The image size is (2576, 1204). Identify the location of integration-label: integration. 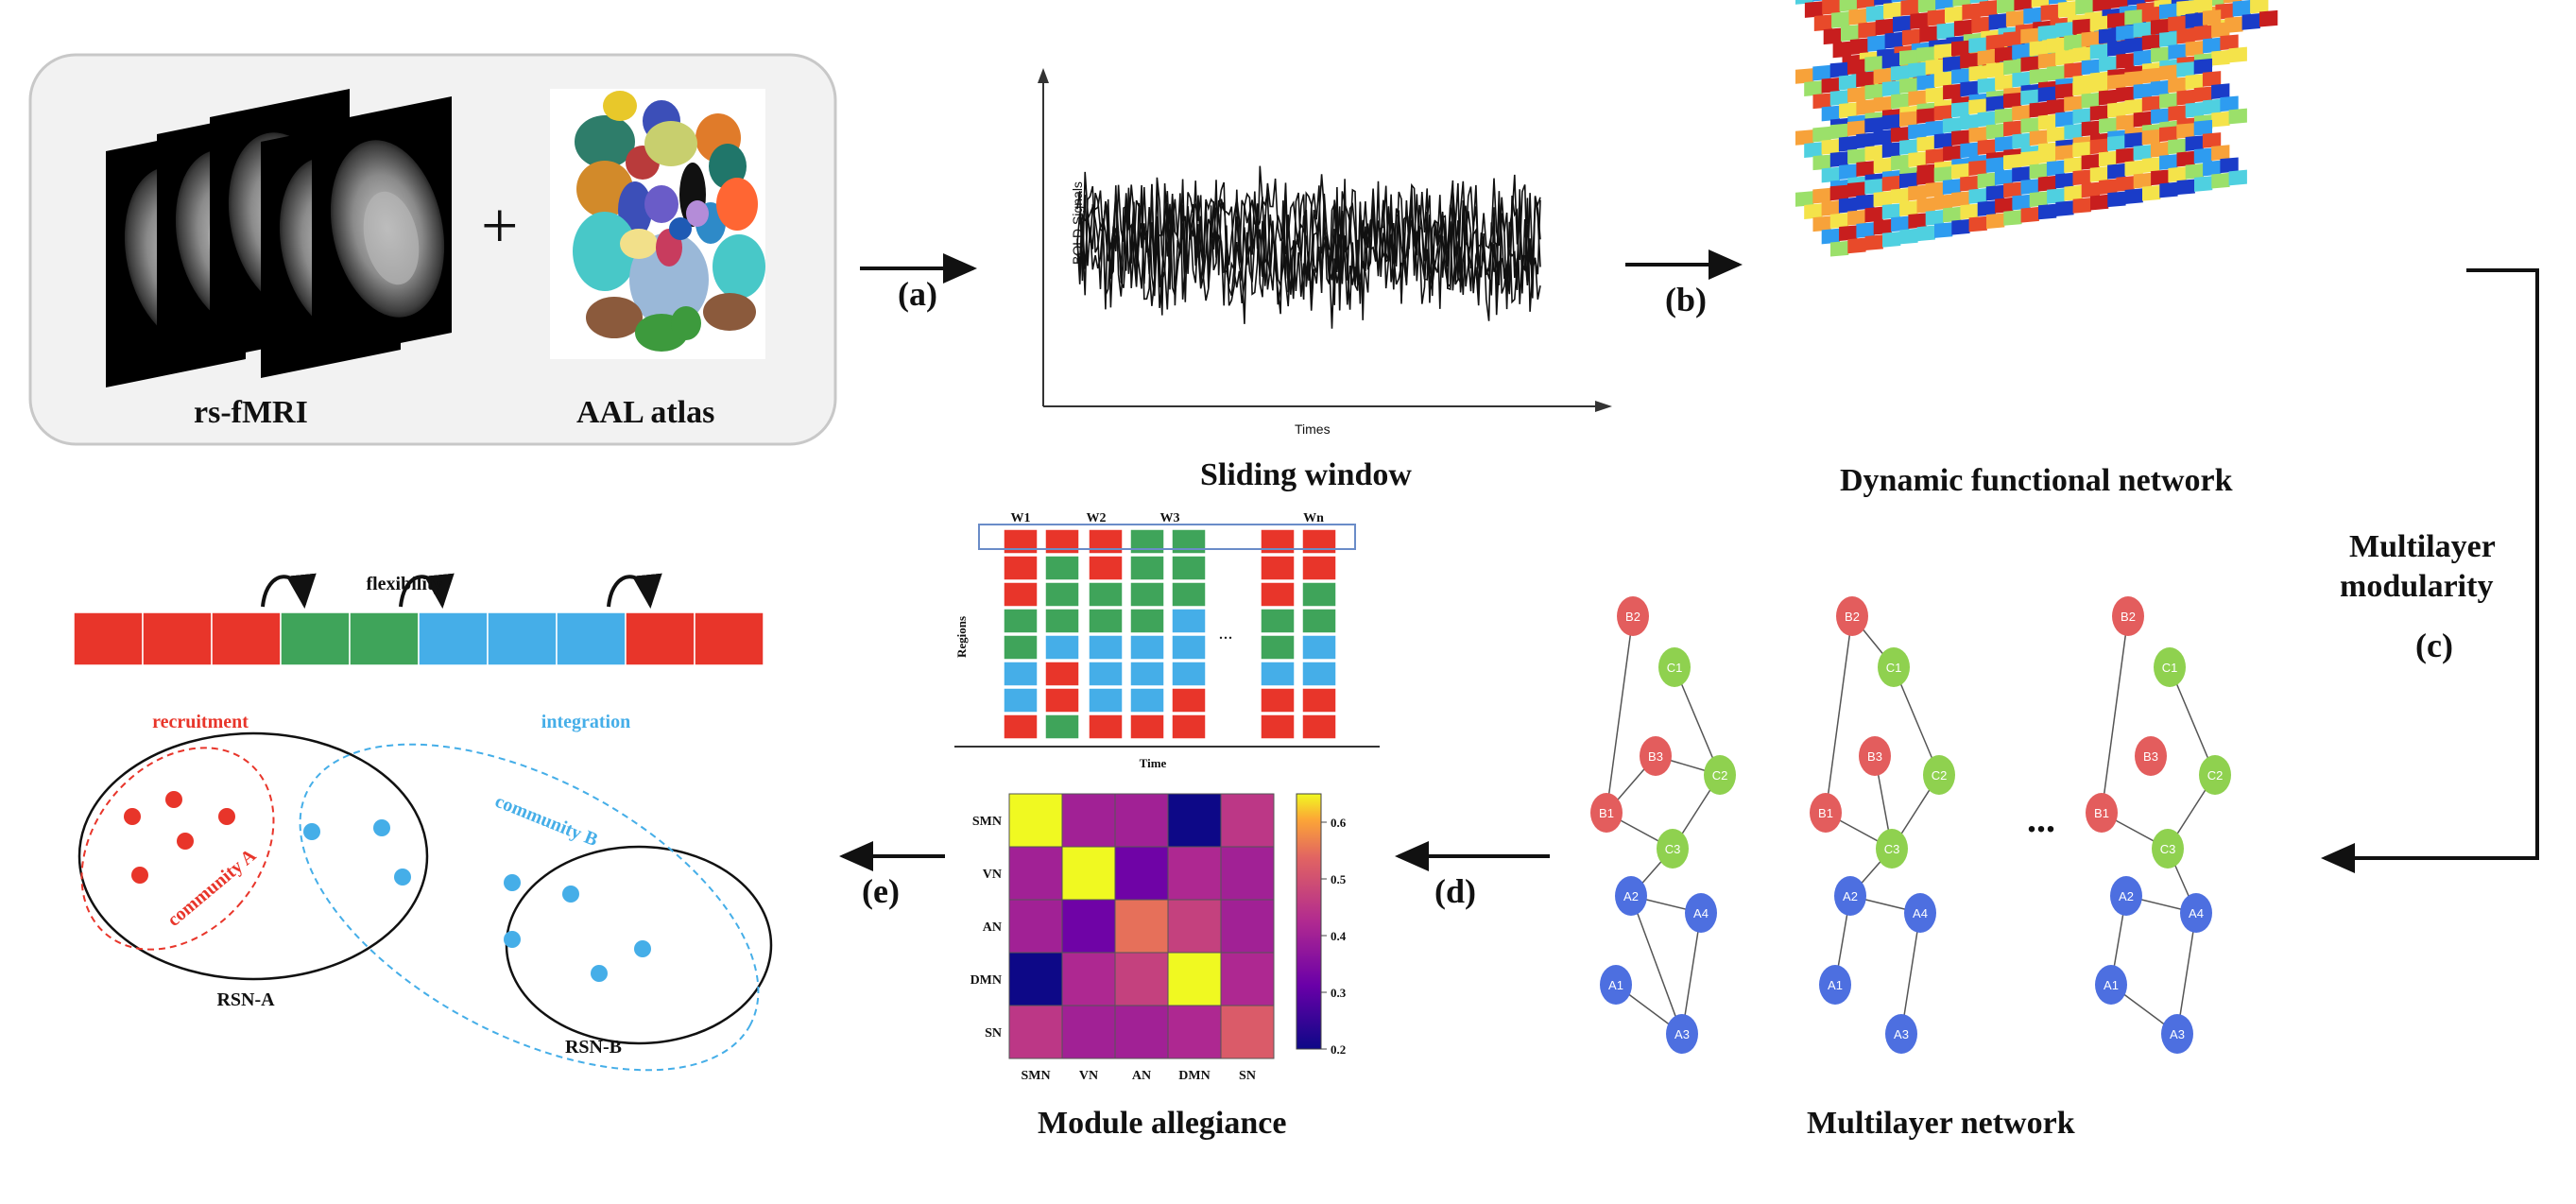
(585, 722).